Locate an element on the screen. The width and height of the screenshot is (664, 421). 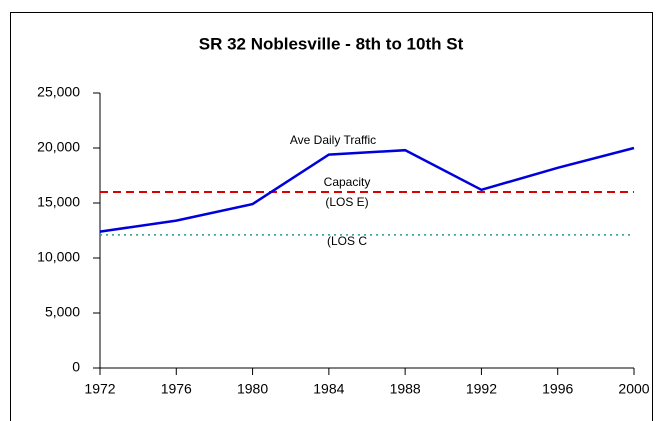
reference-label: (LOS C is located at coordinates (347, 241).